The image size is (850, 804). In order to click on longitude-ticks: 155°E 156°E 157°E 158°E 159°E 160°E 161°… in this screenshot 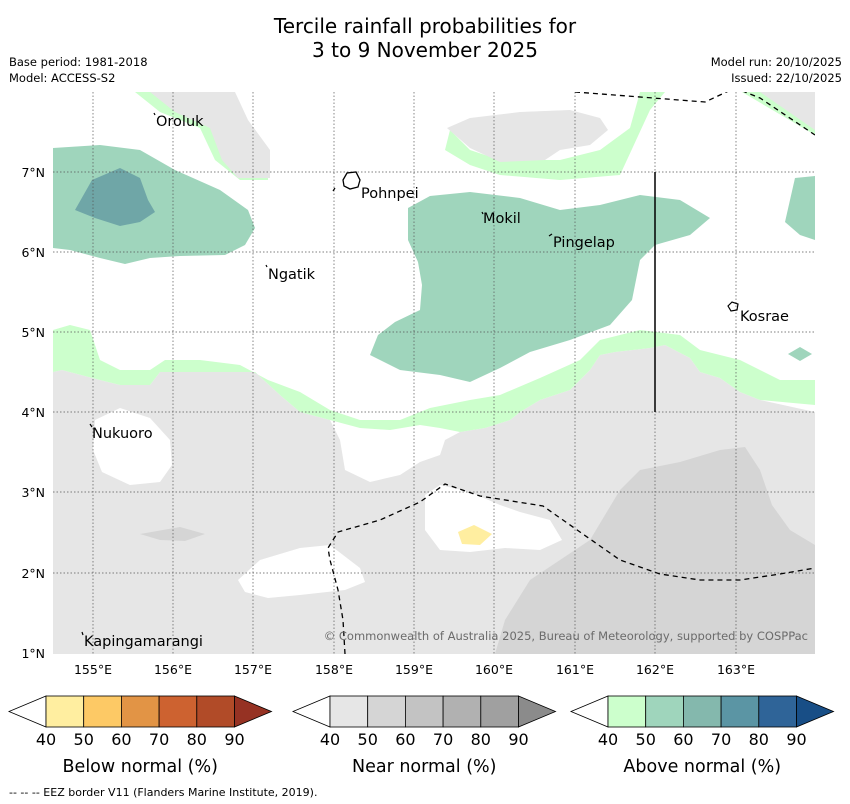, I will do `click(414, 669)`.